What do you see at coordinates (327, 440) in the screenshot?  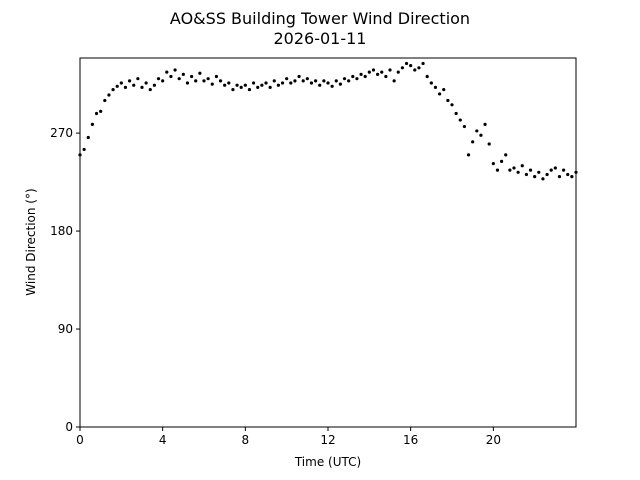 I see `x-tick-label: 12` at bounding box center [327, 440].